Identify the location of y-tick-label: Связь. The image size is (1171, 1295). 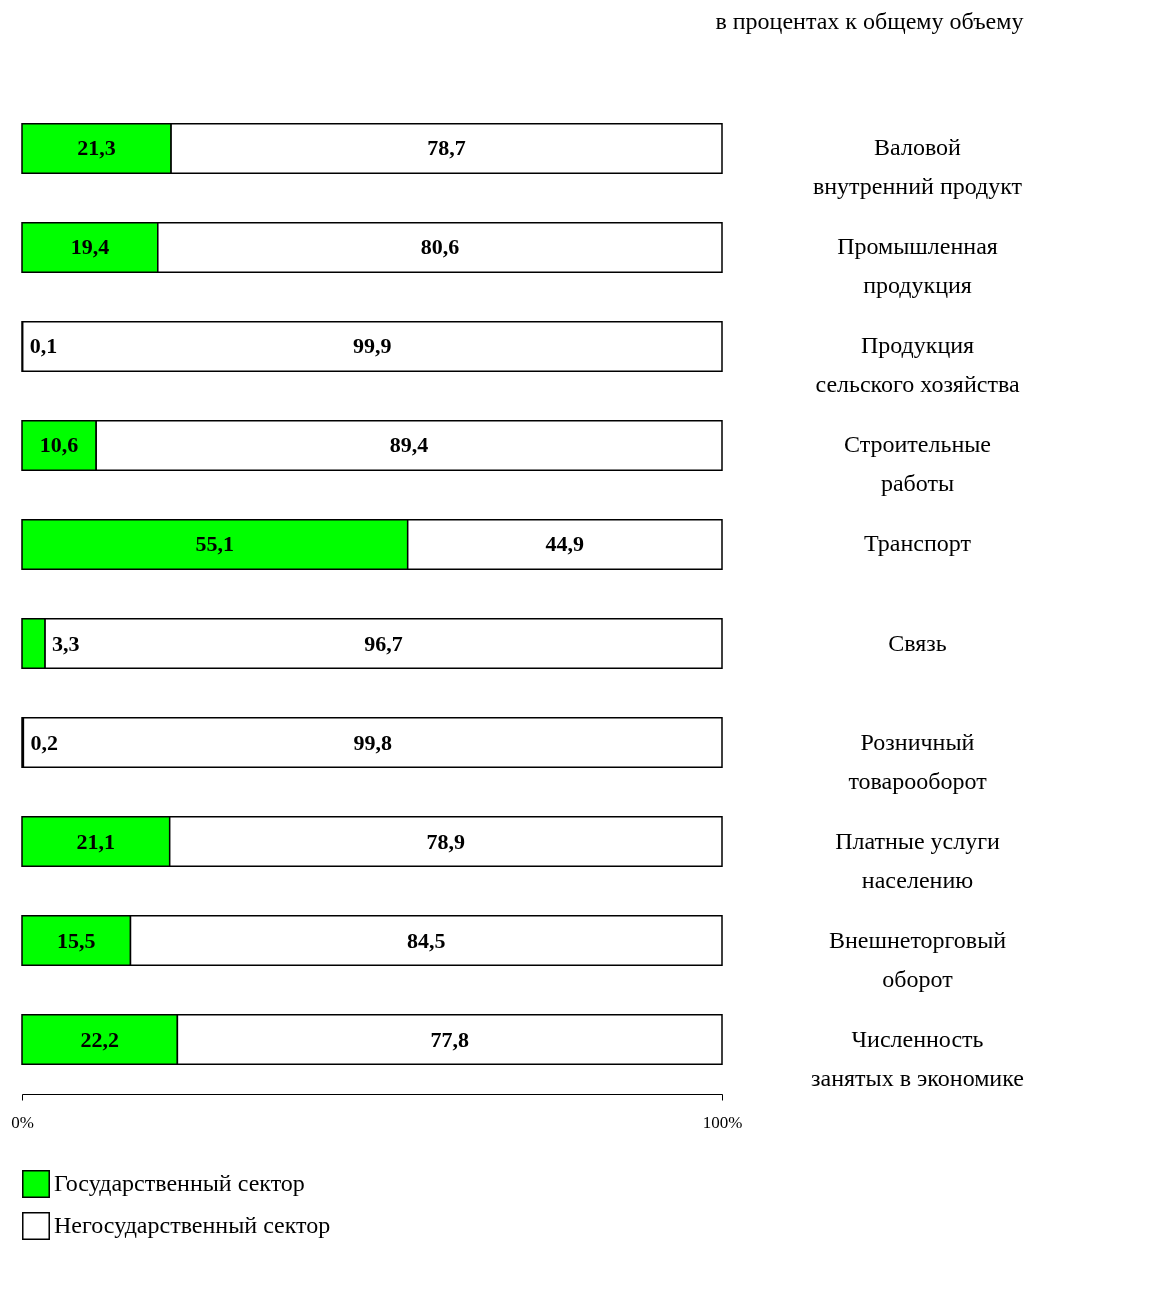
(917, 642).